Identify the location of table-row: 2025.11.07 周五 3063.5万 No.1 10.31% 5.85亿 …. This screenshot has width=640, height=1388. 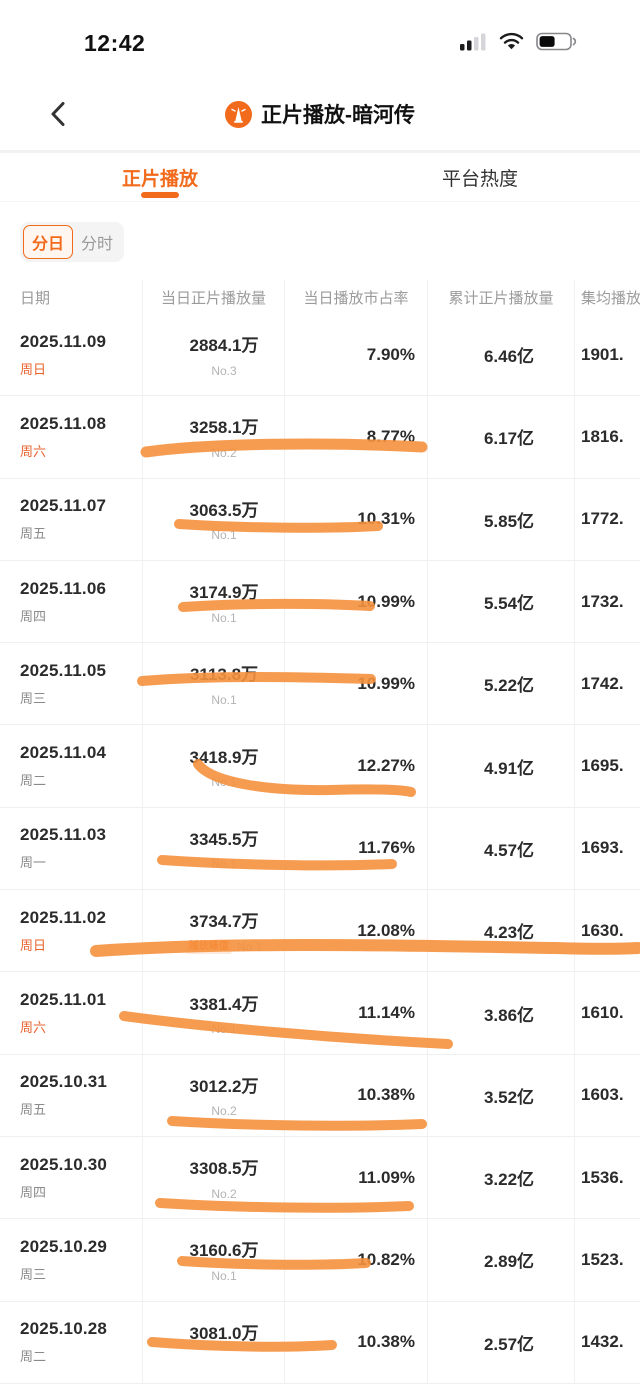
(320, 519).